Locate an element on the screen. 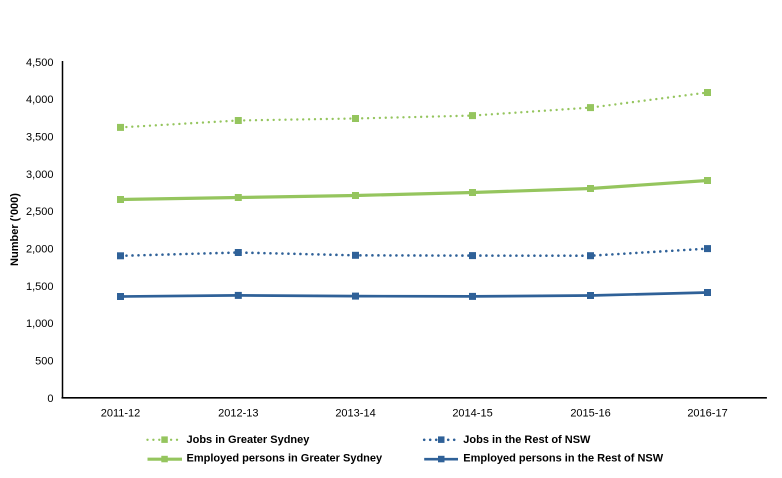 The image size is (782, 478). svg-text: 1,000 is located at coordinates (40, 324).